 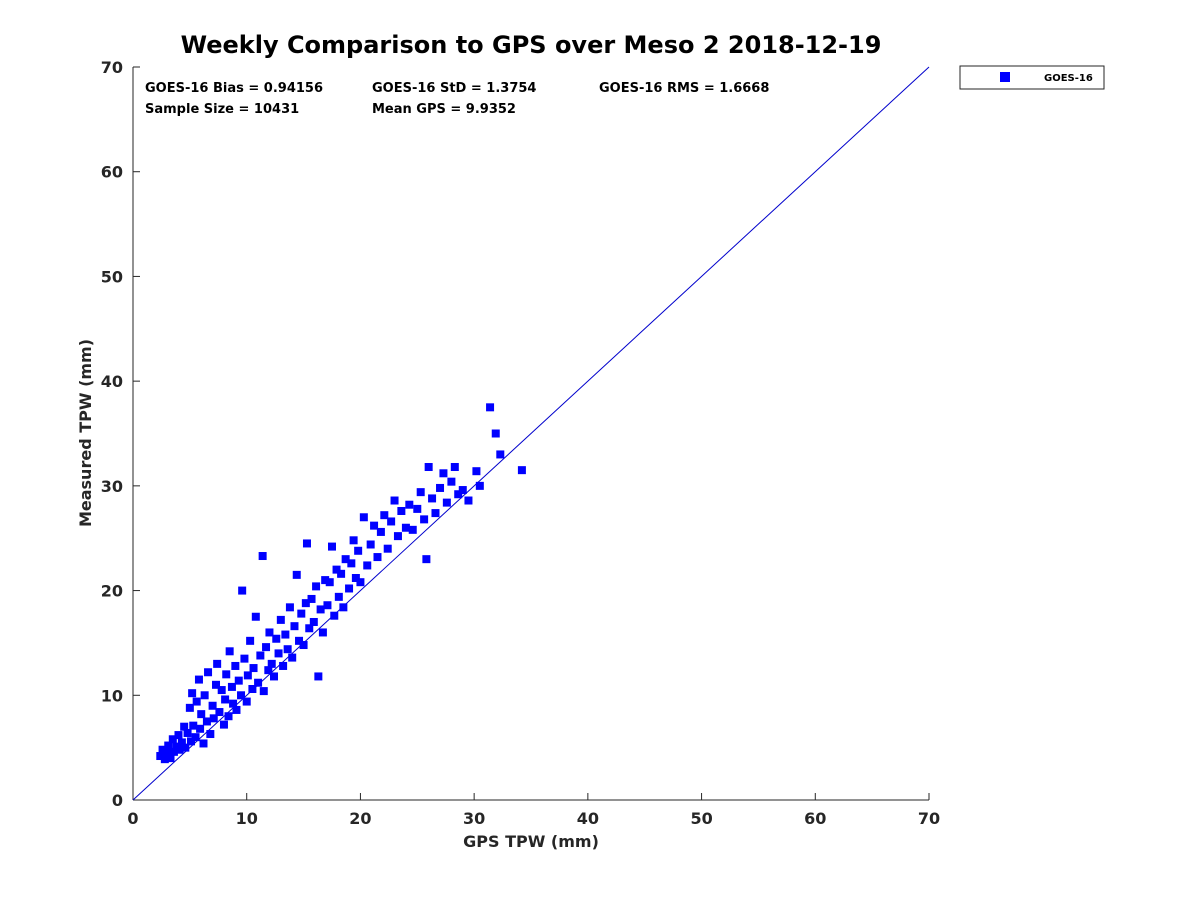 What do you see at coordinates (234, 88) in the screenshot?
I see `stat-bias: GOES-16 Bias = 0.94156` at bounding box center [234, 88].